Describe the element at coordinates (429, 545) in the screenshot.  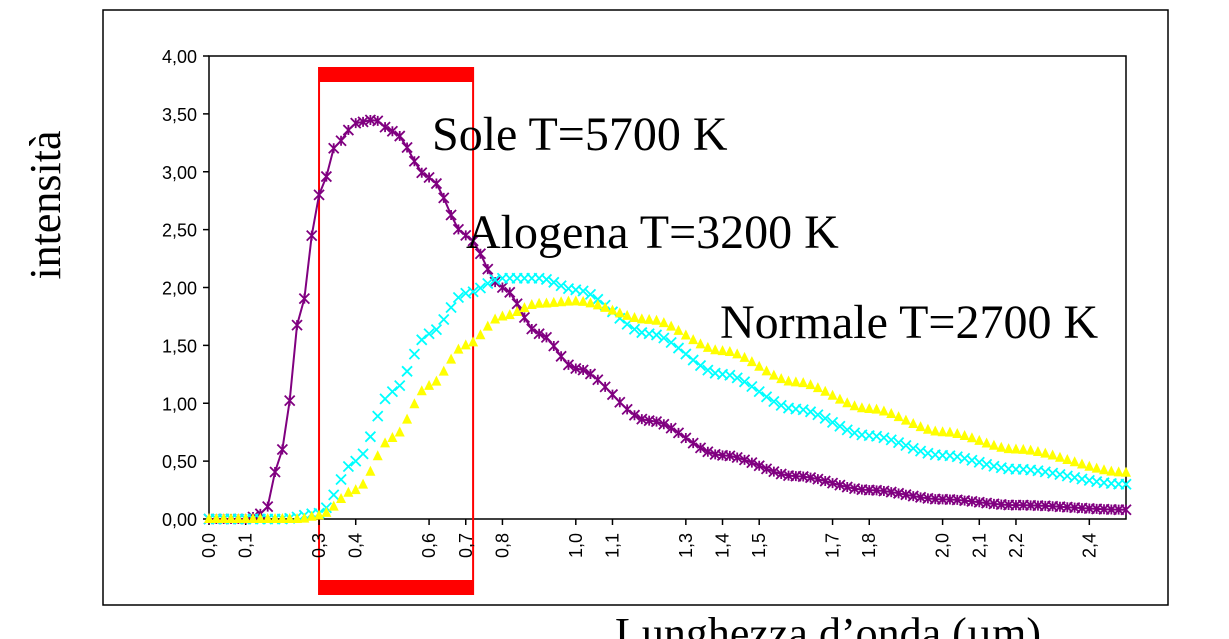
I see `x-tick-label: 0,6` at that location.